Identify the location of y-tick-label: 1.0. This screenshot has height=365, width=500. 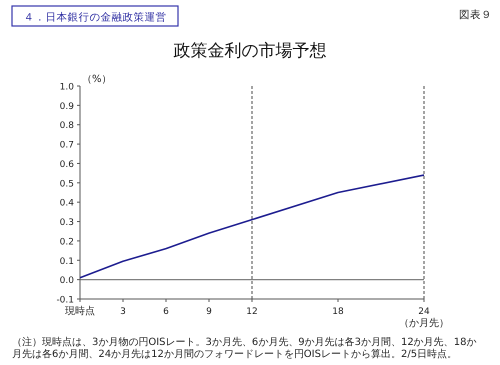
(67, 87).